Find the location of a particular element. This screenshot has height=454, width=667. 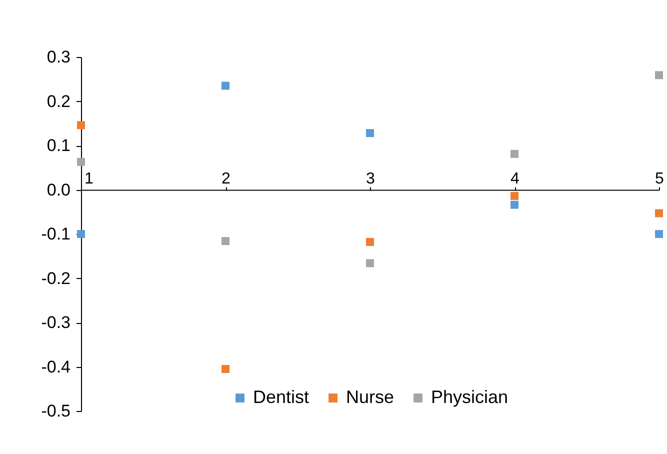

y-tick-label: -0.2 is located at coordinates (55, 278).